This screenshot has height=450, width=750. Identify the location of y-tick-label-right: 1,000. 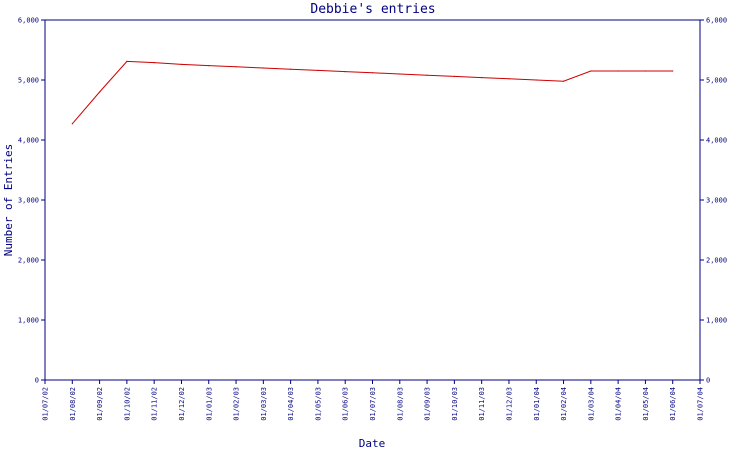
(716, 321).